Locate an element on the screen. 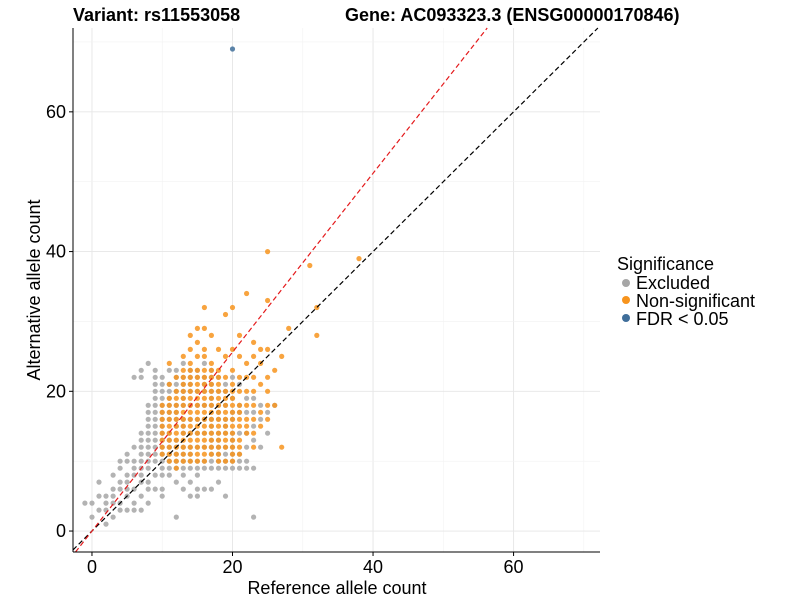  y-axis-title: Alternative allele count is located at coordinates (34, 289).